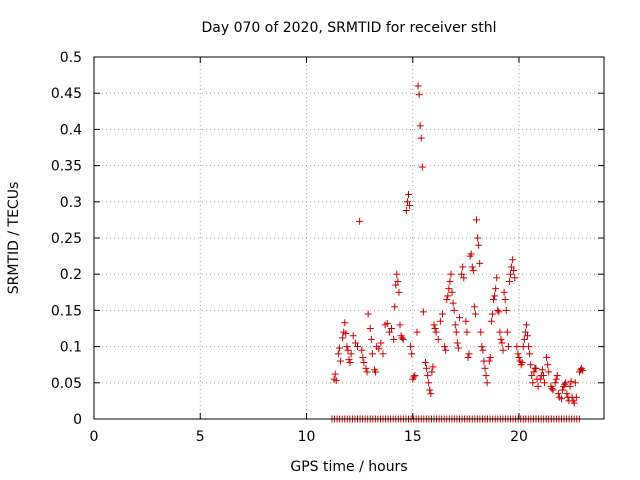 Image resolution: width=640 pixels, height=480 pixels. I want to click on y-tick-label: 0.5, so click(71, 58).